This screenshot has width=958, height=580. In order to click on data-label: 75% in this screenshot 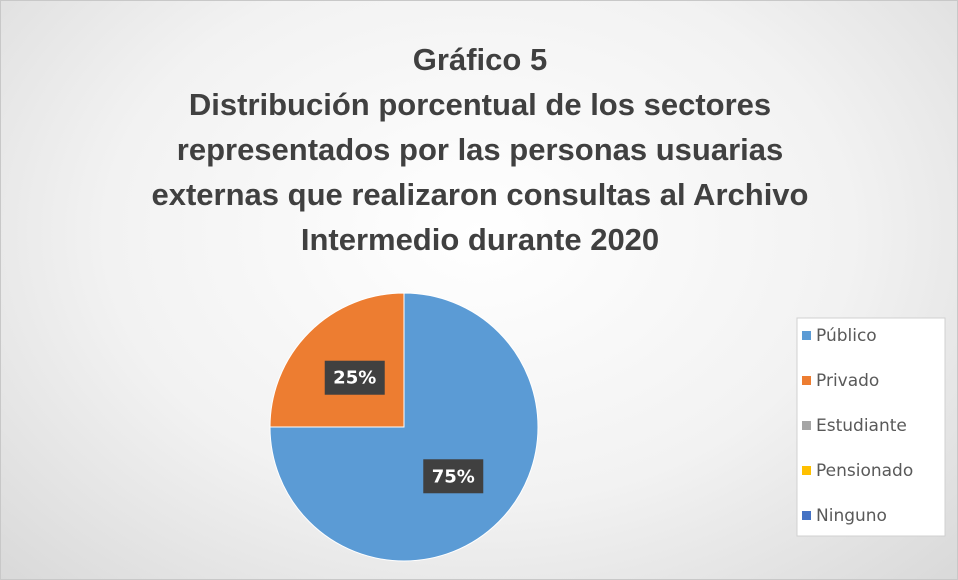, I will do `click(453, 476)`.